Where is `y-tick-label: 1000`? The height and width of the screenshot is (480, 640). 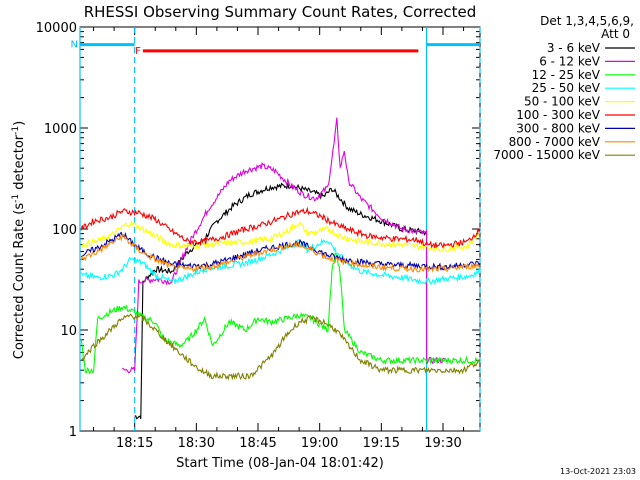 y-tick-label: 1000 is located at coordinates (60, 129).